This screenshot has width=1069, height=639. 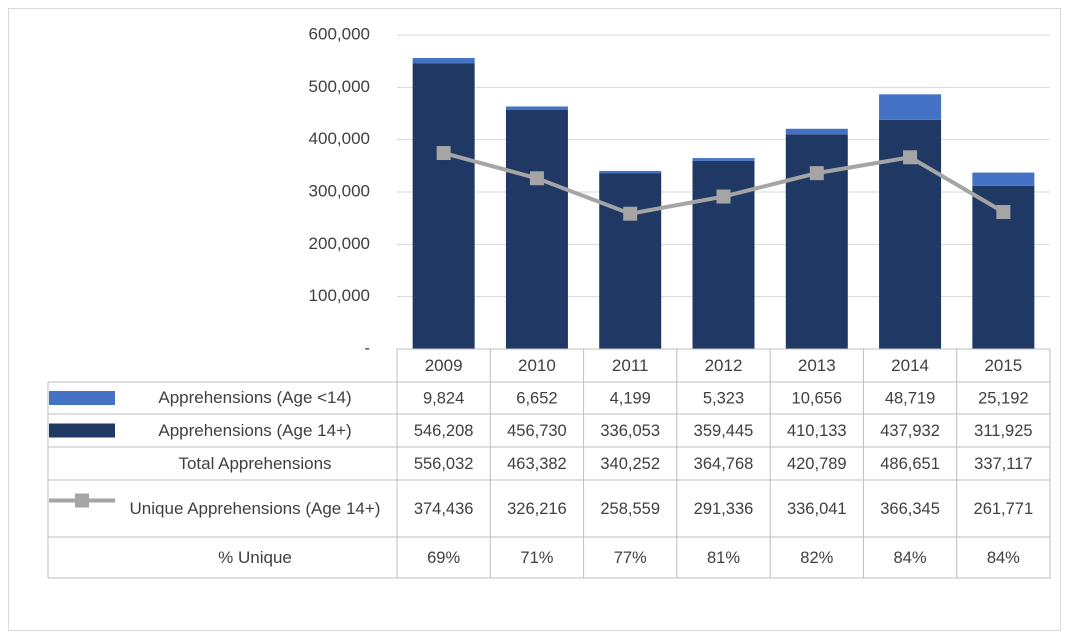 I want to click on y-tick-label: 100,000, so click(x=339, y=295).